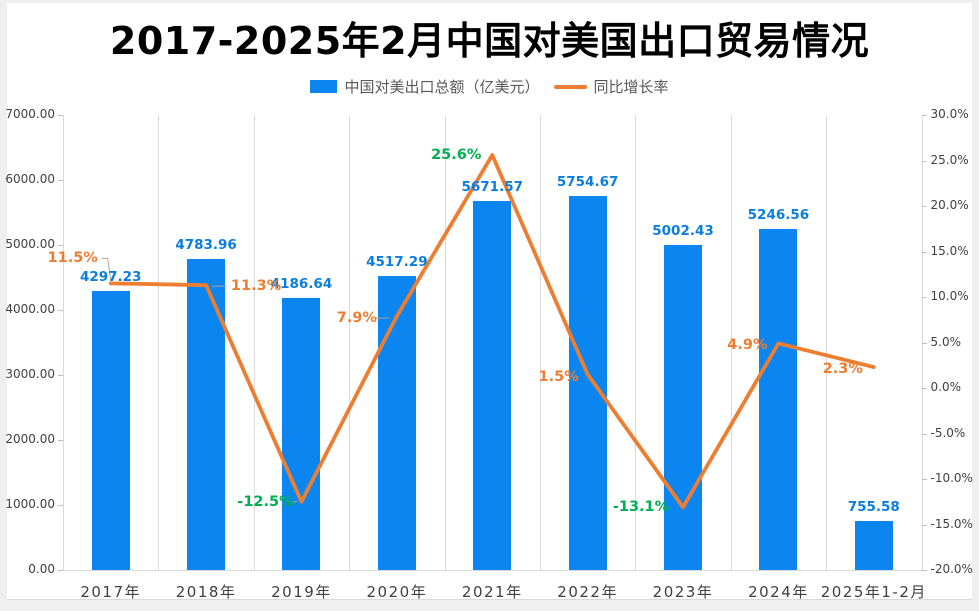  I want to click on x-axis-label: 2024年, so click(778, 592).